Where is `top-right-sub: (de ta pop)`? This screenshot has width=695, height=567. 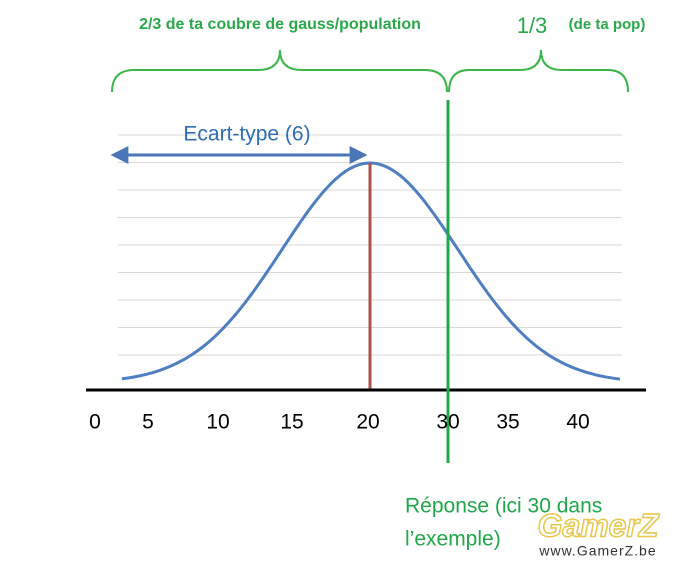
top-right-sub: (de ta pop) is located at coordinates (607, 24).